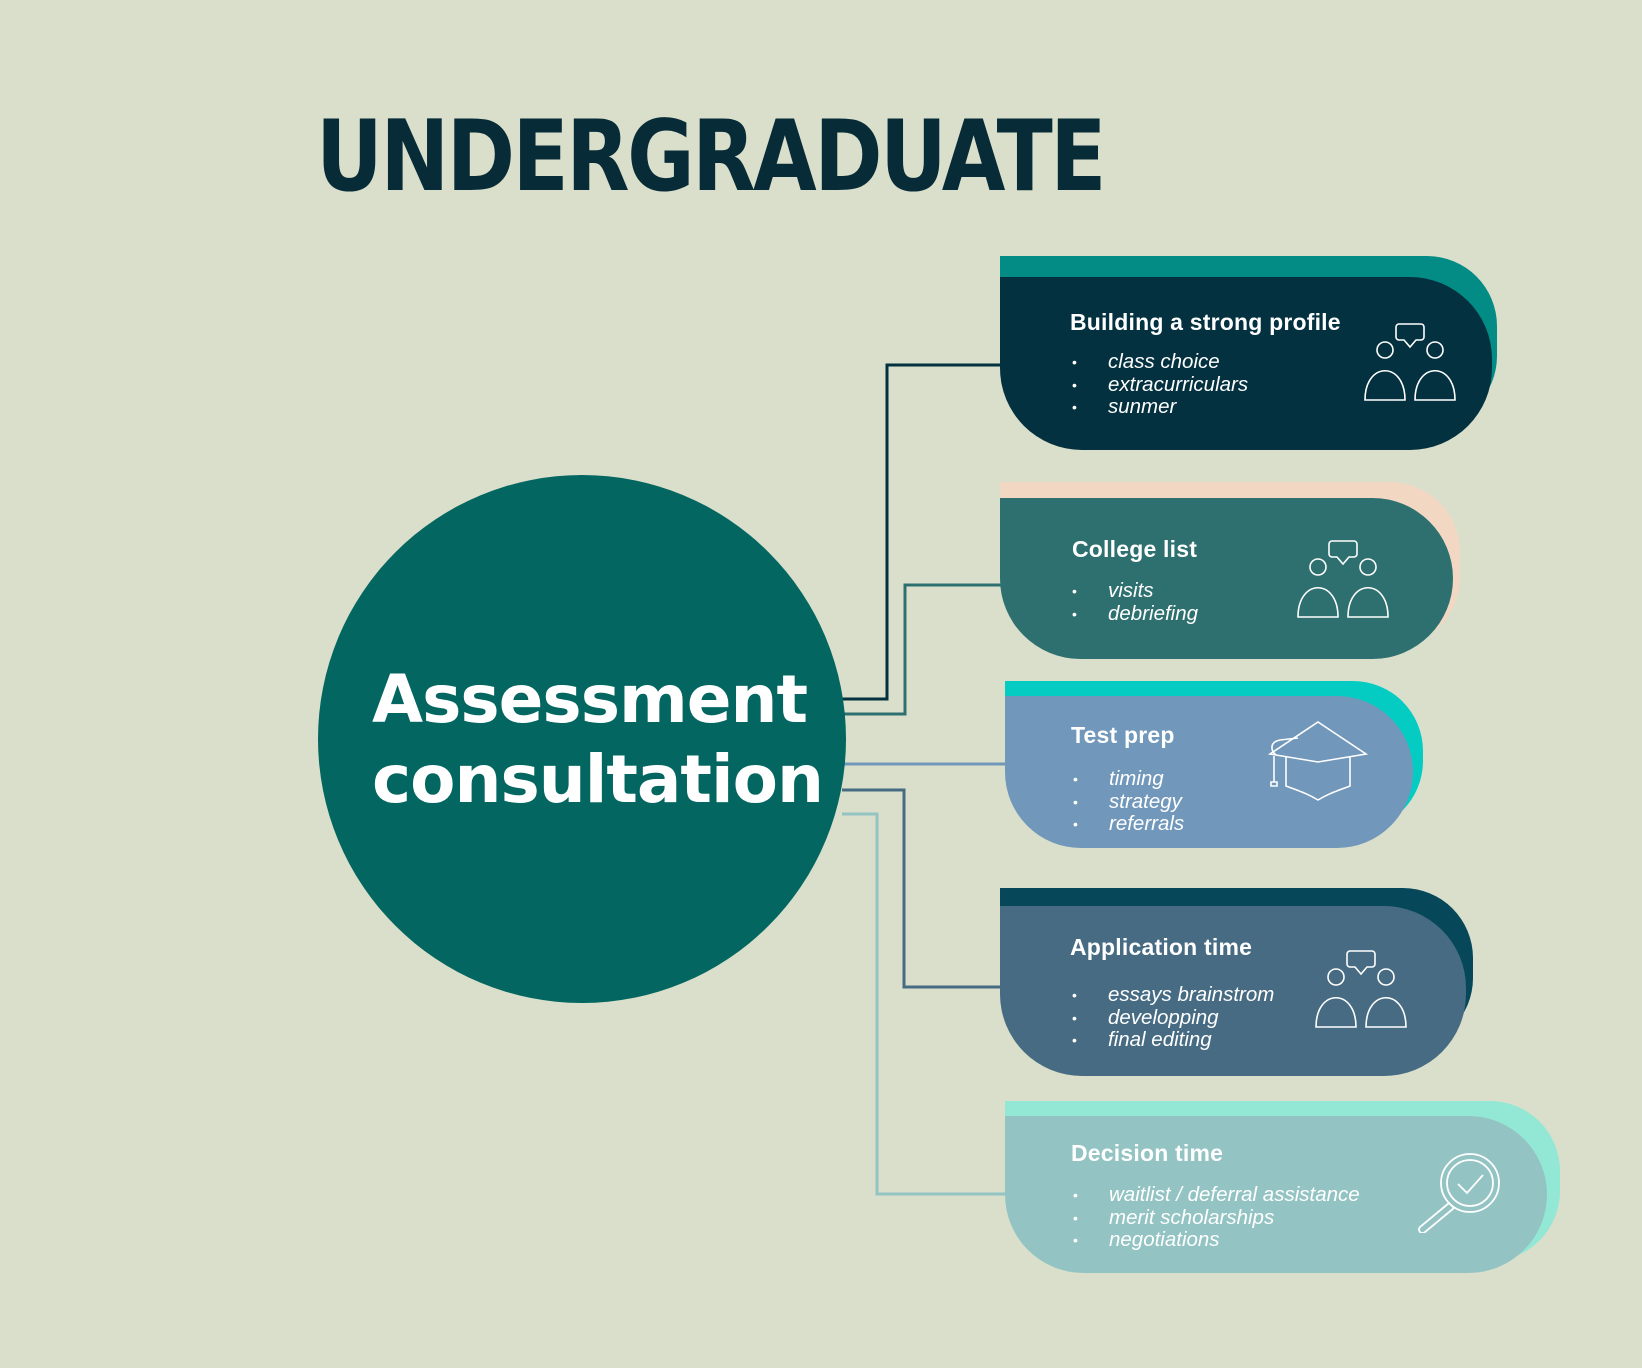 Image resolution: width=1642 pixels, height=1368 pixels. I want to click on connector-decision-time, so click(924, 1004).